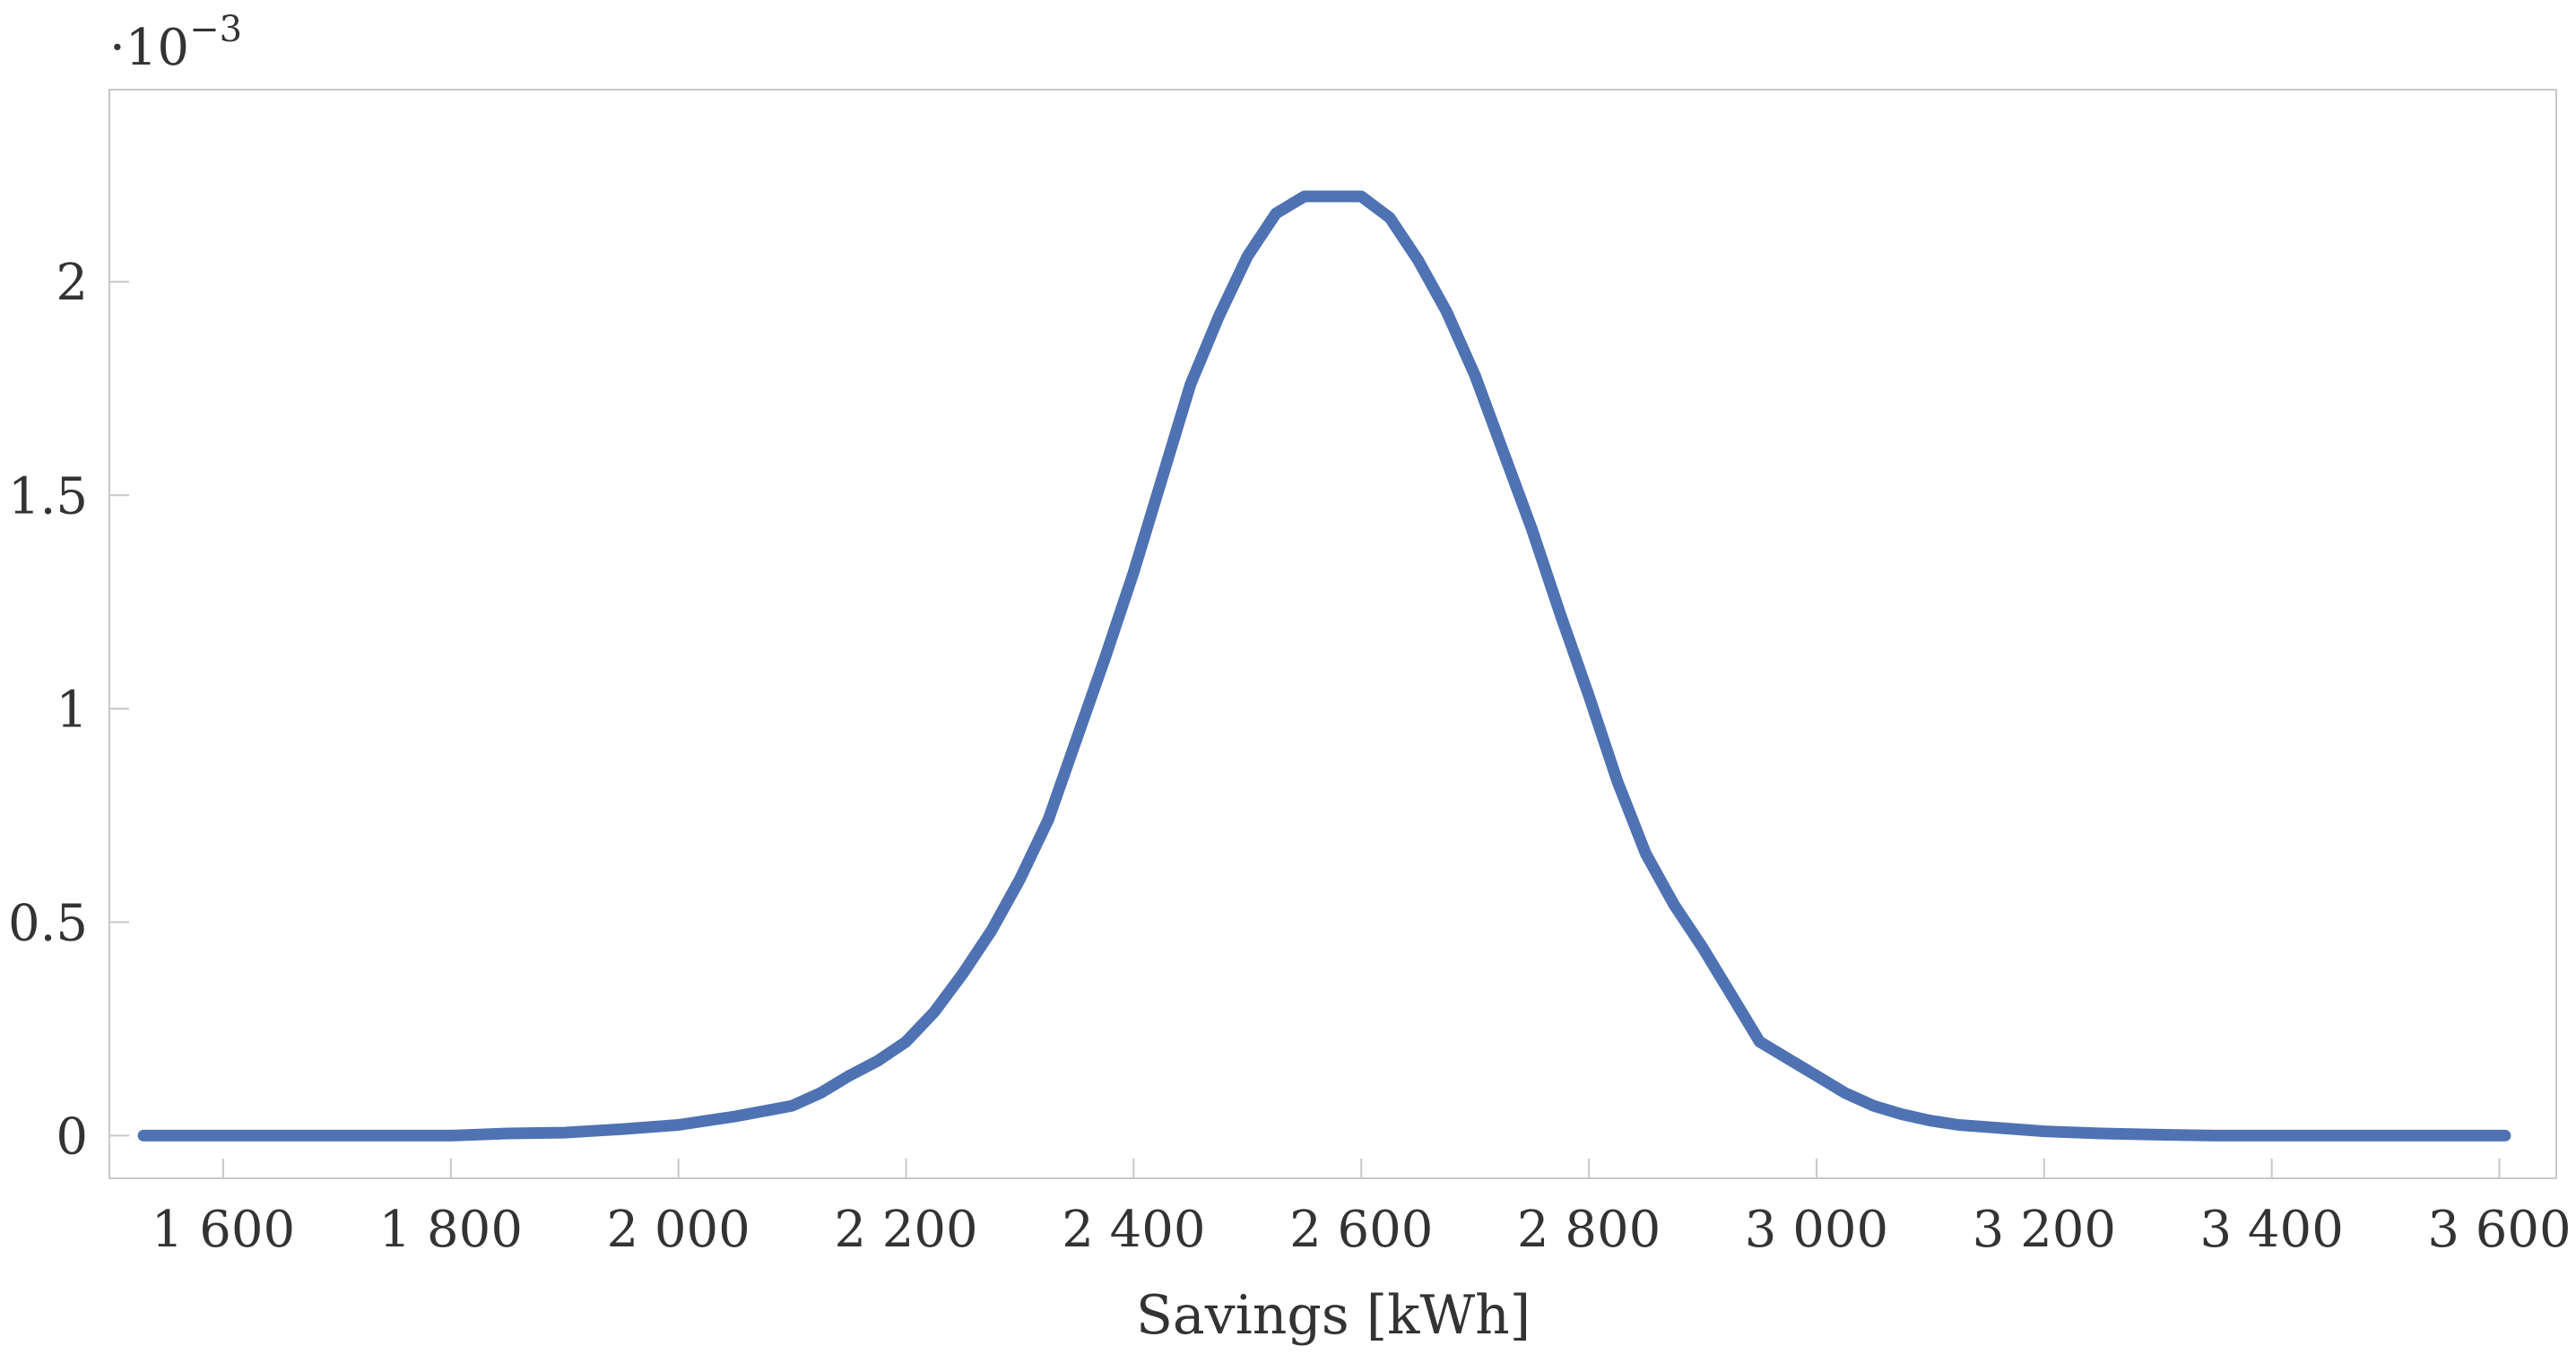  I want to click on y-tick-label: 0.5, so click(48, 923).